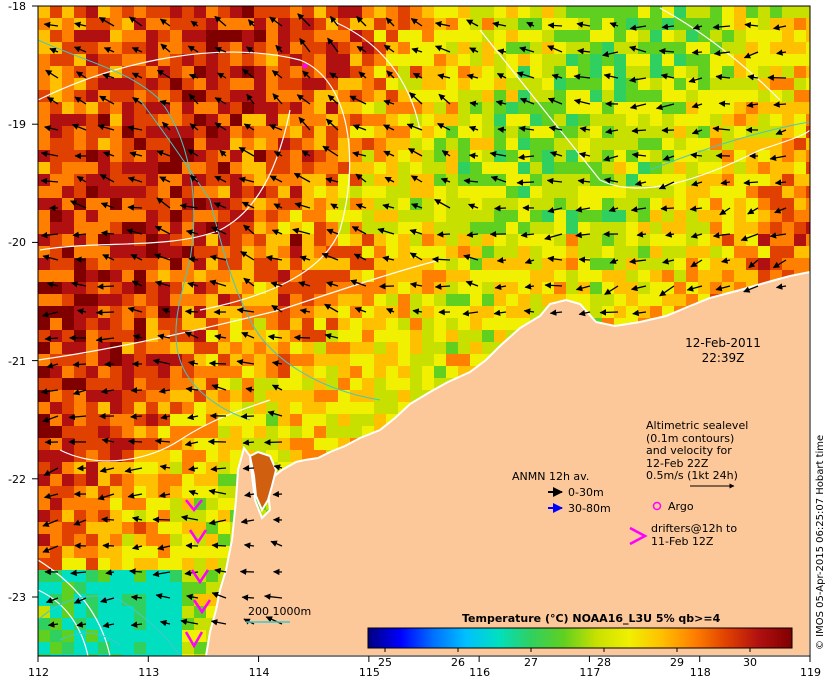 The image size is (840, 680). Describe the element at coordinates (723, 343) in the screenshot. I see `timestamp-date: 12-Feb-2011` at that location.